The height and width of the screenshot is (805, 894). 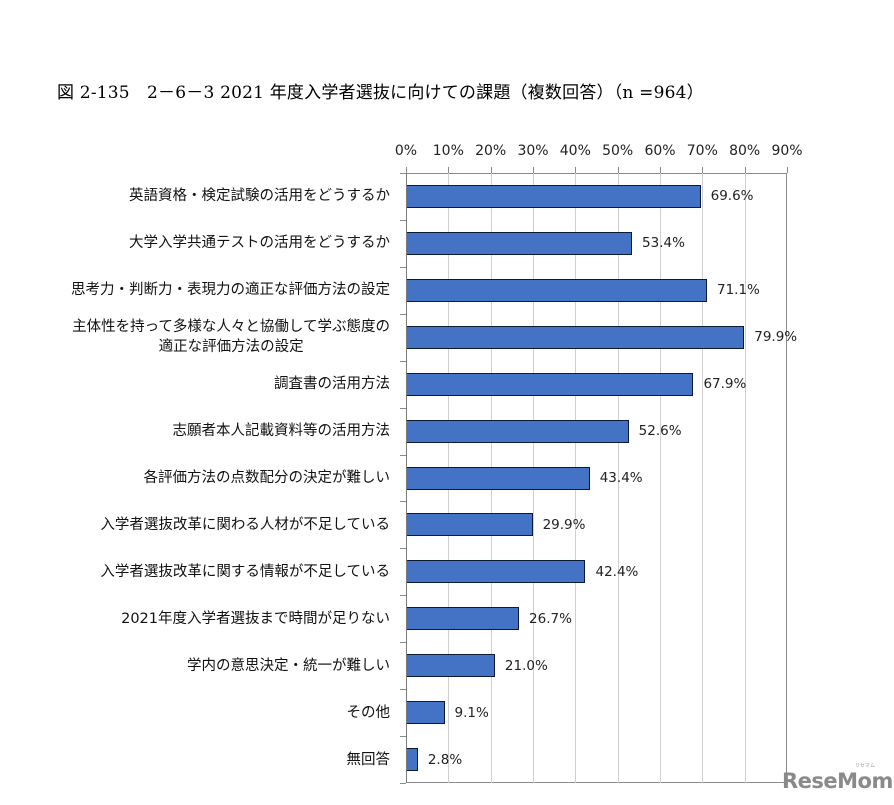 What do you see at coordinates (288, 665) in the screenshot?
I see `category-label: 学内の意思決定・統一が難しい` at bounding box center [288, 665].